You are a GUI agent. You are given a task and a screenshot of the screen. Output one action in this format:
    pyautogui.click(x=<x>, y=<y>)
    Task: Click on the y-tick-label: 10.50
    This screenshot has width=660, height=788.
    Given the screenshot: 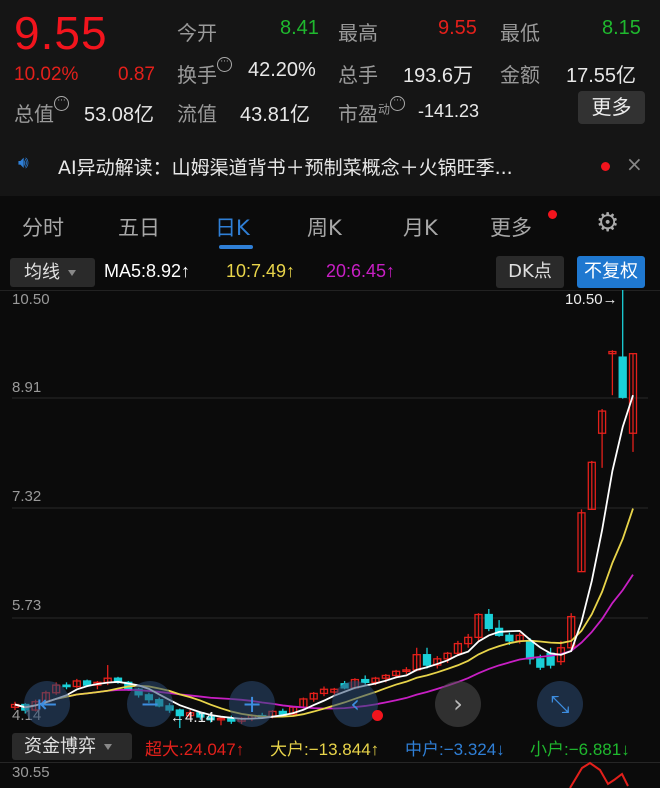 What is the action you would take?
    pyautogui.click(x=31, y=299)
    